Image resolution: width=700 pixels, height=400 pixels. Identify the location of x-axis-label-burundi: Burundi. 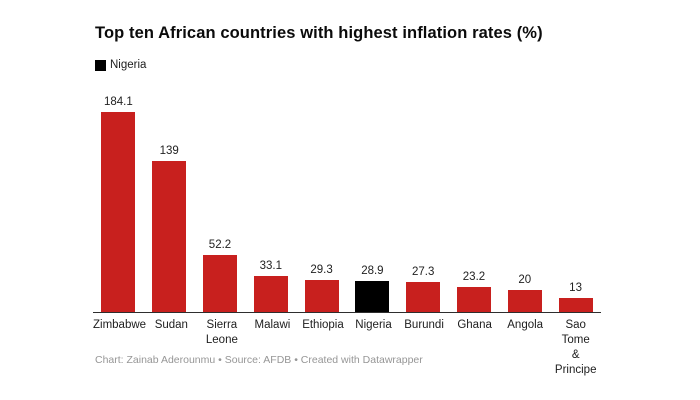
(424, 325).